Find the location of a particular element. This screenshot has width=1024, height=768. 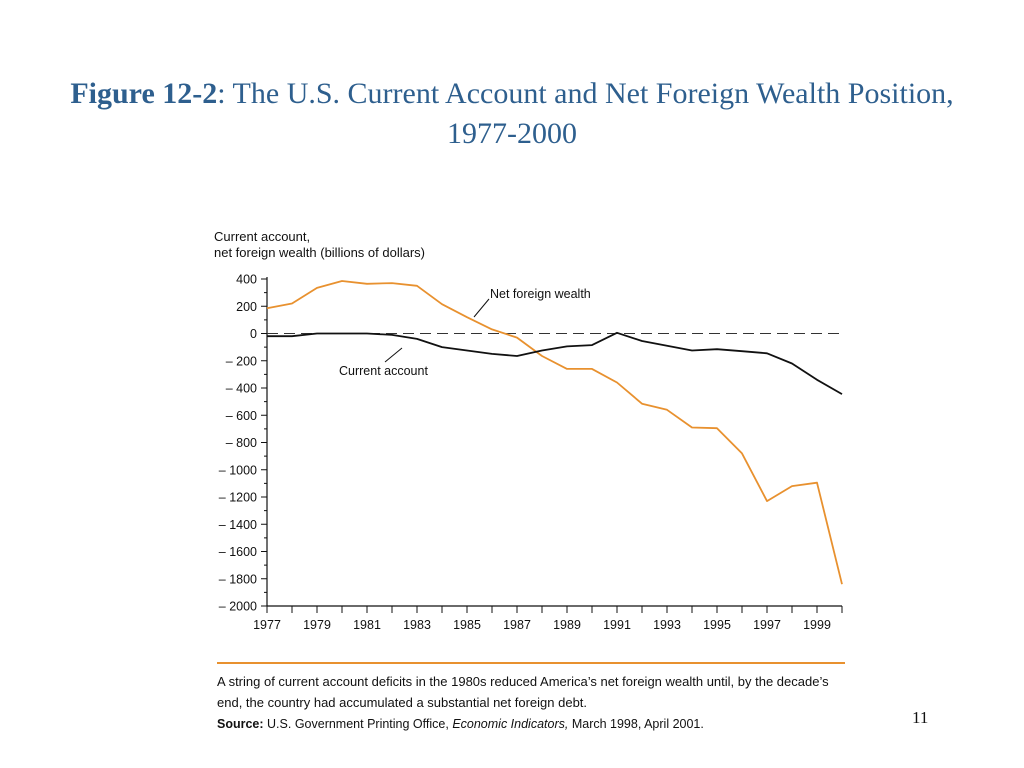

x-tick-label: 1983 is located at coordinates (417, 625).